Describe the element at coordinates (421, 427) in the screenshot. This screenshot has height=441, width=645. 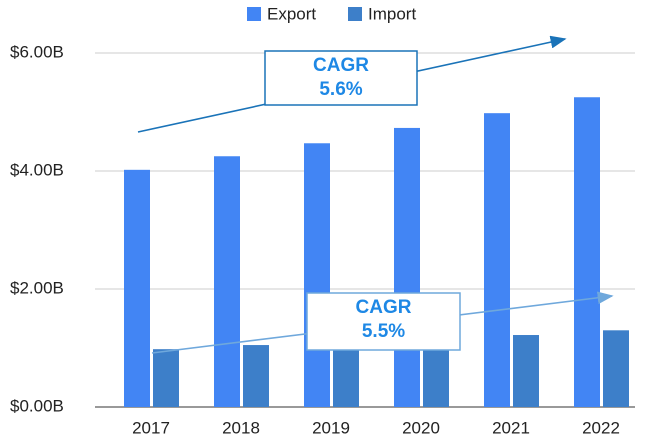
I see `x-tick-label: 2020` at that location.